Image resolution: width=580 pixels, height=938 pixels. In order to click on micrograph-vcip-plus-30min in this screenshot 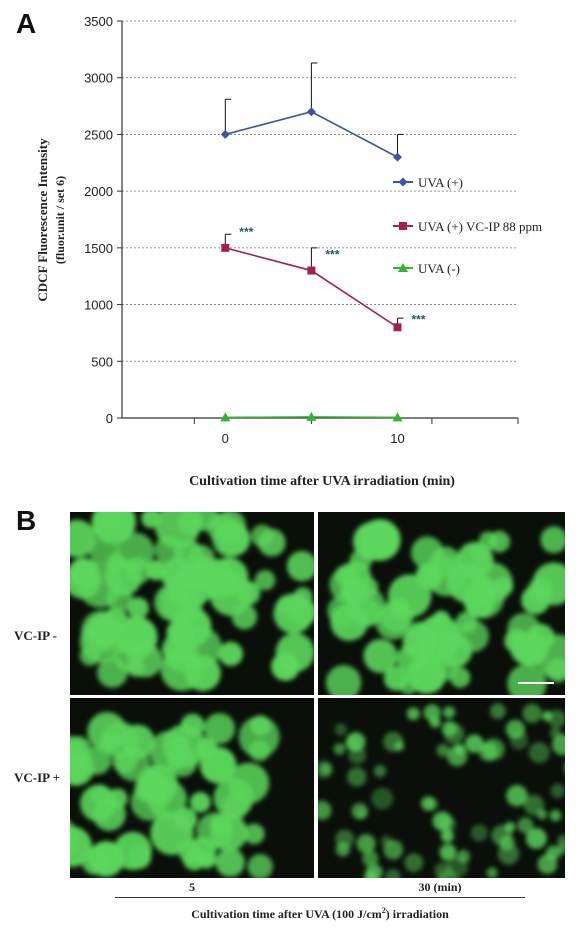, I will do `click(441, 788)`.